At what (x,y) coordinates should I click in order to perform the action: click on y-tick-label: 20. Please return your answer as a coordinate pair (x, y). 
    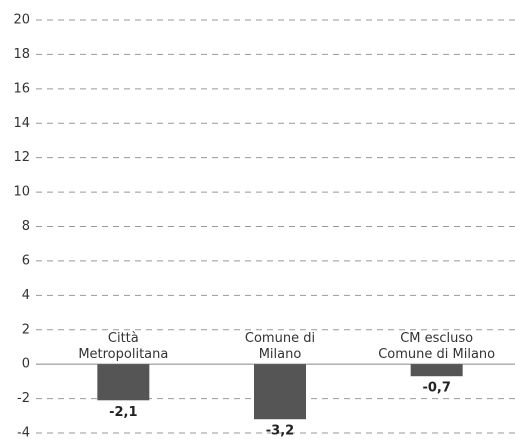
    Looking at the image, I should click on (21, 20).